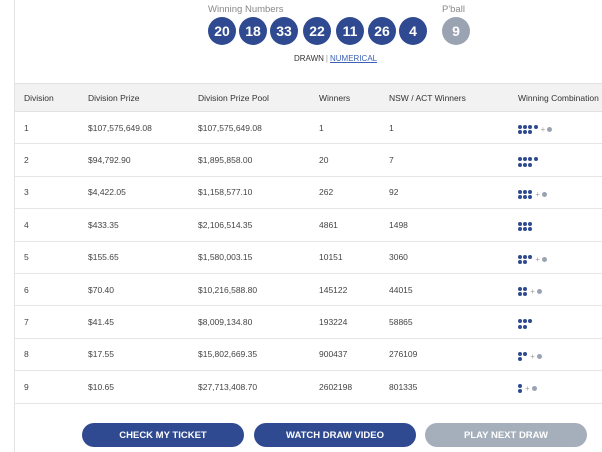  What do you see at coordinates (258, 257) in the screenshot?
I see `cell-prize-pool: $1,580,003.15` at bounding box center [258, 257].